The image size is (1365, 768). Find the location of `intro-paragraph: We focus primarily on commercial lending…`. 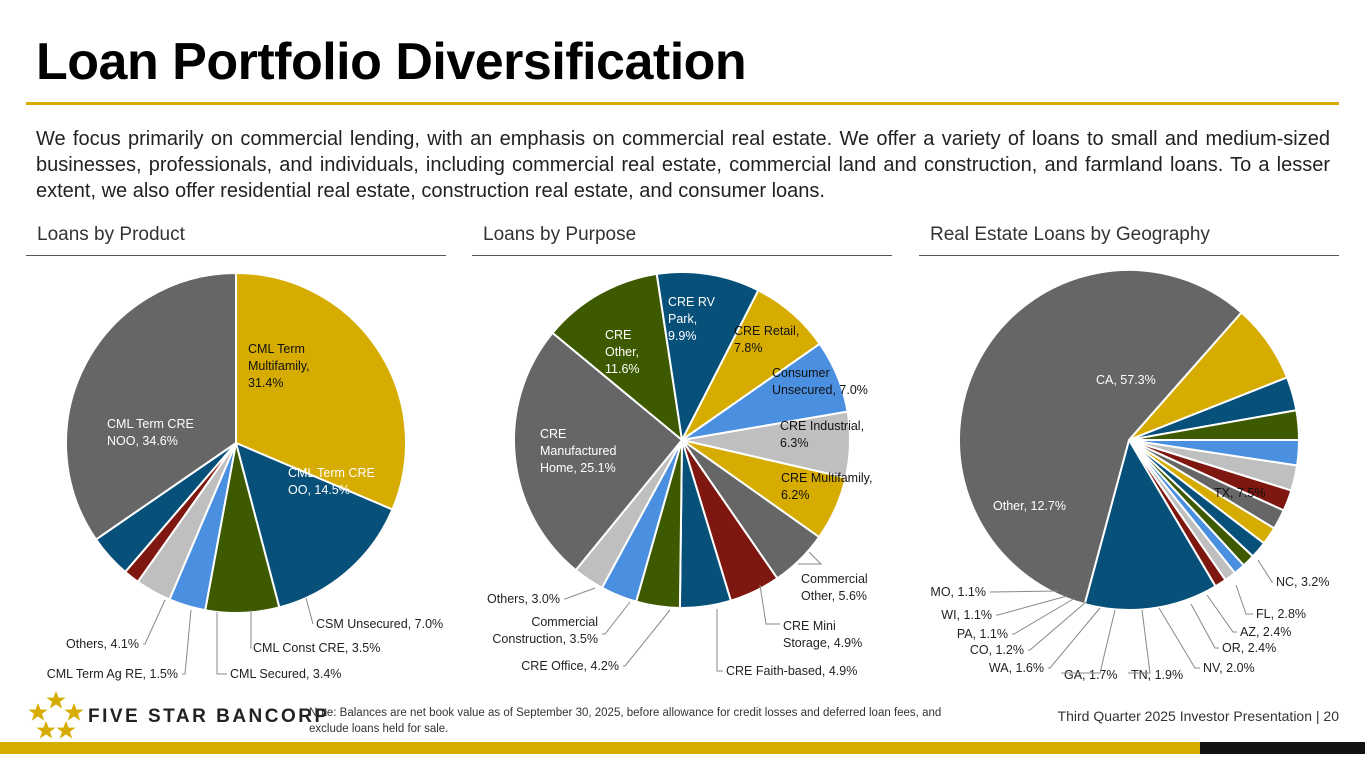

intro-paragraph: We focus primarily on commercial lending… is located at coordinates (683, 165).